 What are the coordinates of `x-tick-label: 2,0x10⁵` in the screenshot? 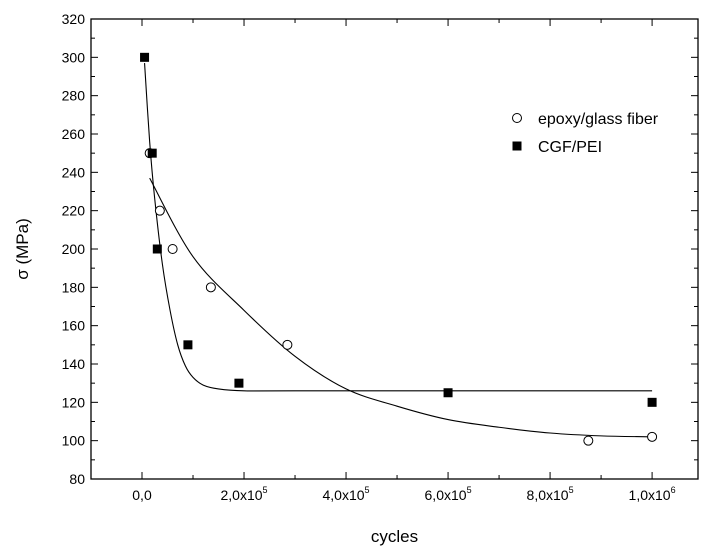 It's located at (243, 494).